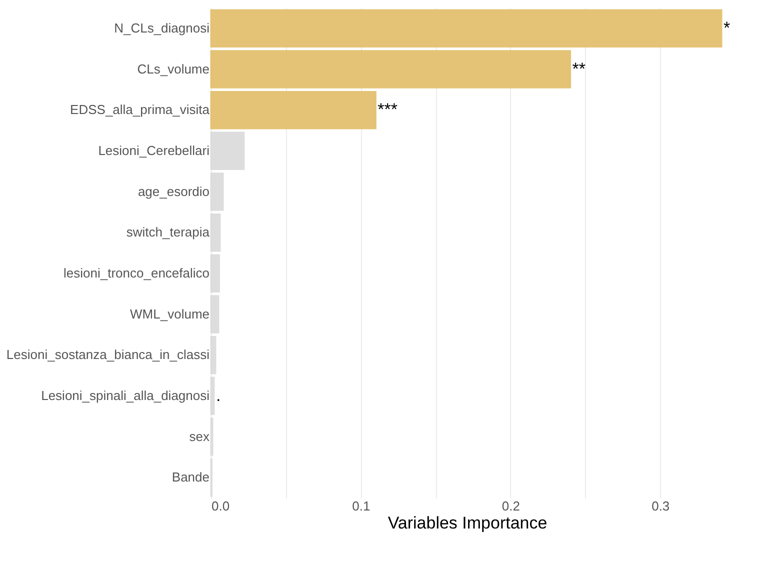  Describe the element at coordinates (361, 506) in the screenshot. I see `x-tick-label: 0.1` at that location.